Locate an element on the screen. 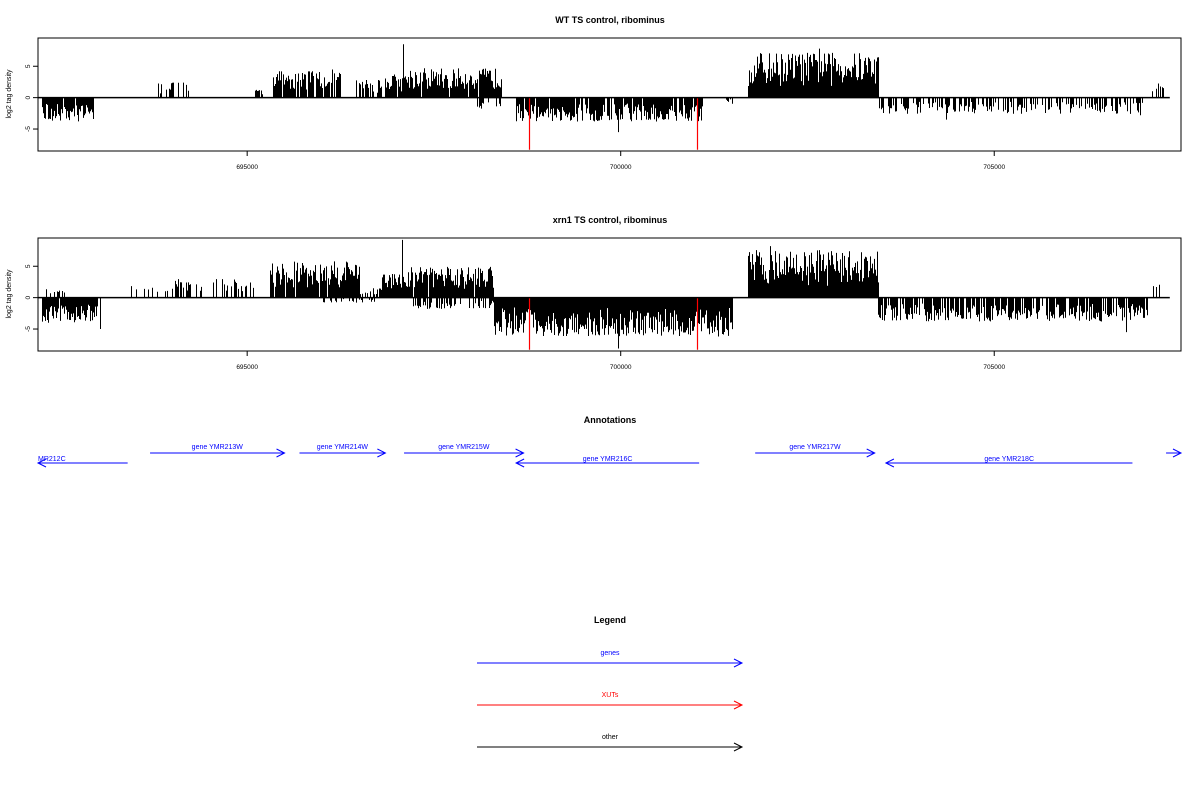 This screenshot has height=805, width=1200. gene-annotation: gene YMR216C is located at coordinates (607, 462).